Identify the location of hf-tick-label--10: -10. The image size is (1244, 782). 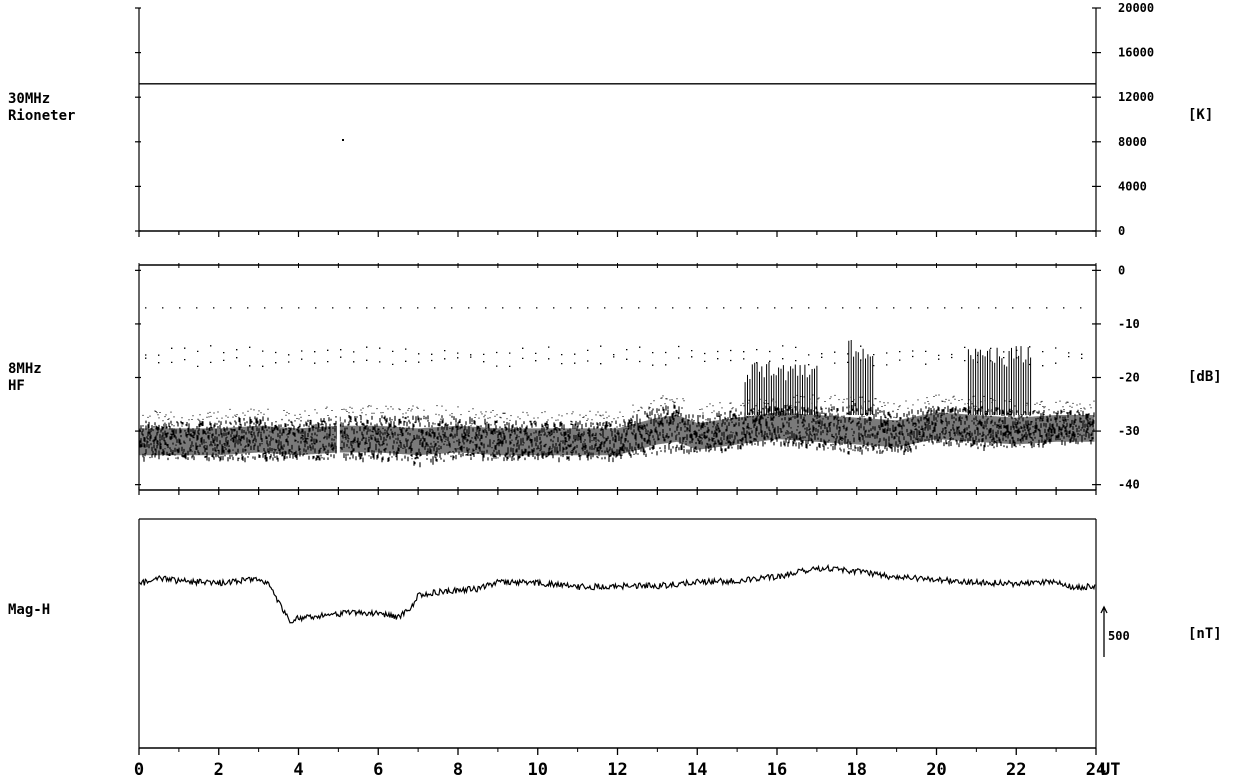
(1129, 324).